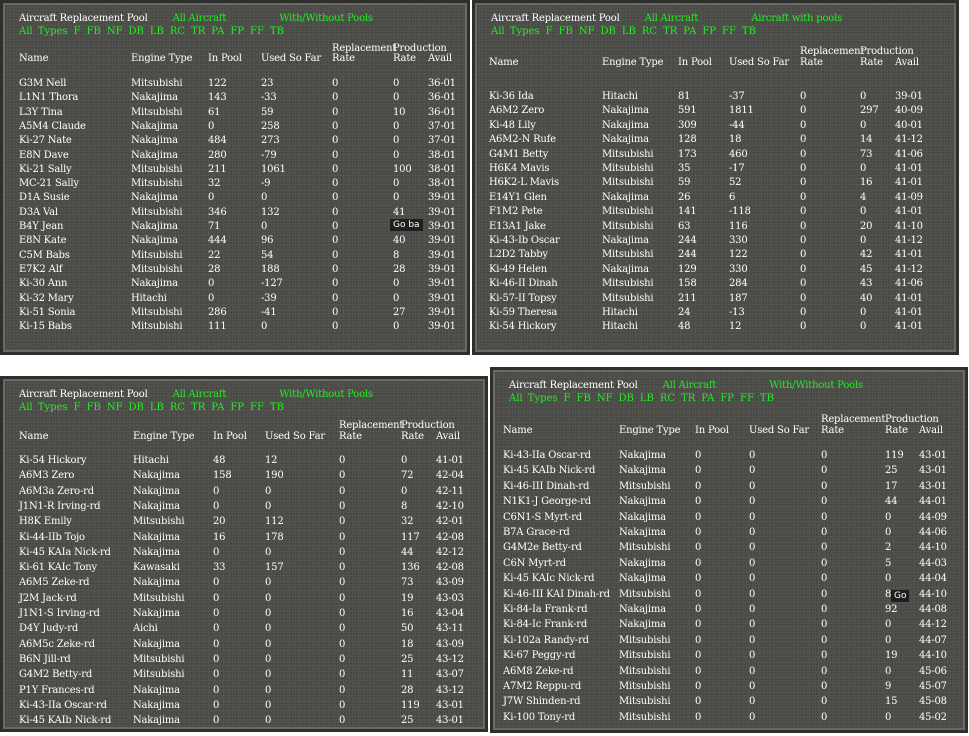 The width and height of the screenshot is (969, 736). Describe the element at coordinates (715, 213) in the screenshot. I see `table-row: F1M2 Pete Mitsubishi 141 -118 0 0 41-01` at that location.